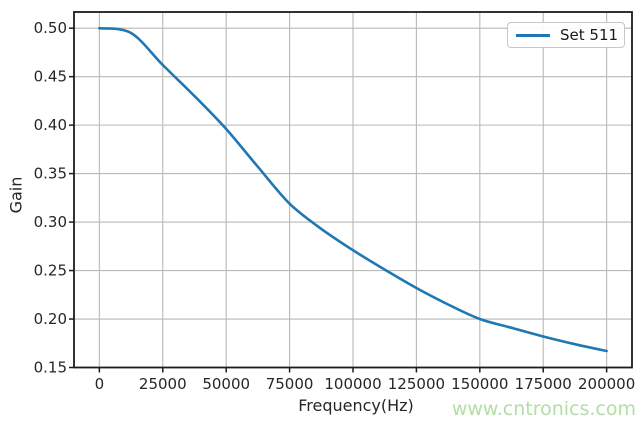 The width and height of the screenshot is (641, 422). What do you see at coordinates (50, 28) in the screenshot?
I see `y-tick-label: 0.50` at bounding box center [50, 28].